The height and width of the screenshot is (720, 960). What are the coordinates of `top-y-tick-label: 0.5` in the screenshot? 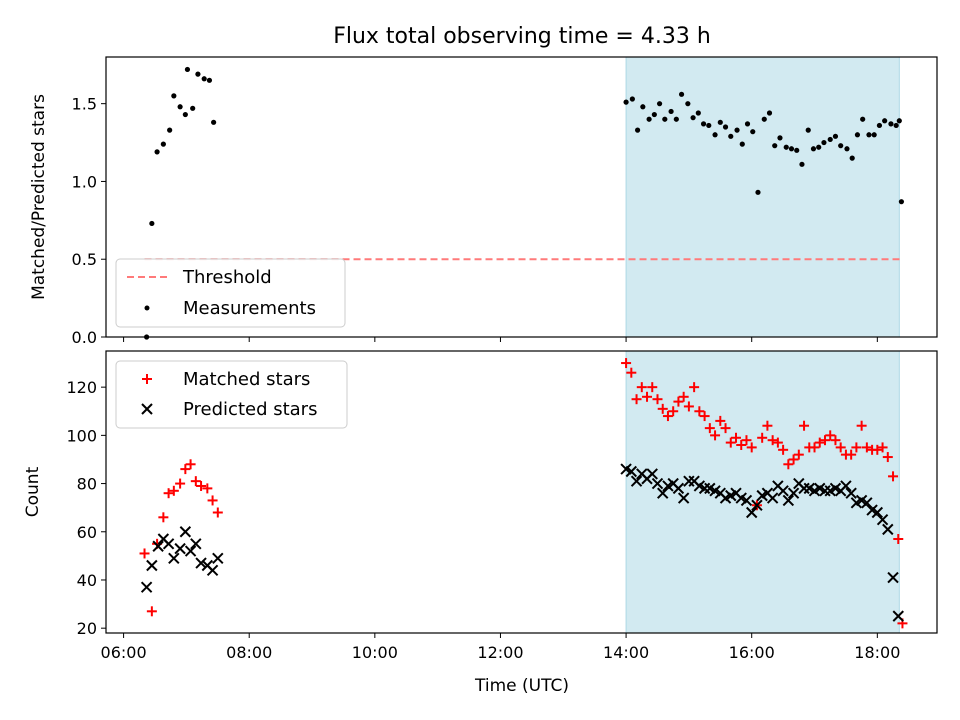 It's located at (84, 259).